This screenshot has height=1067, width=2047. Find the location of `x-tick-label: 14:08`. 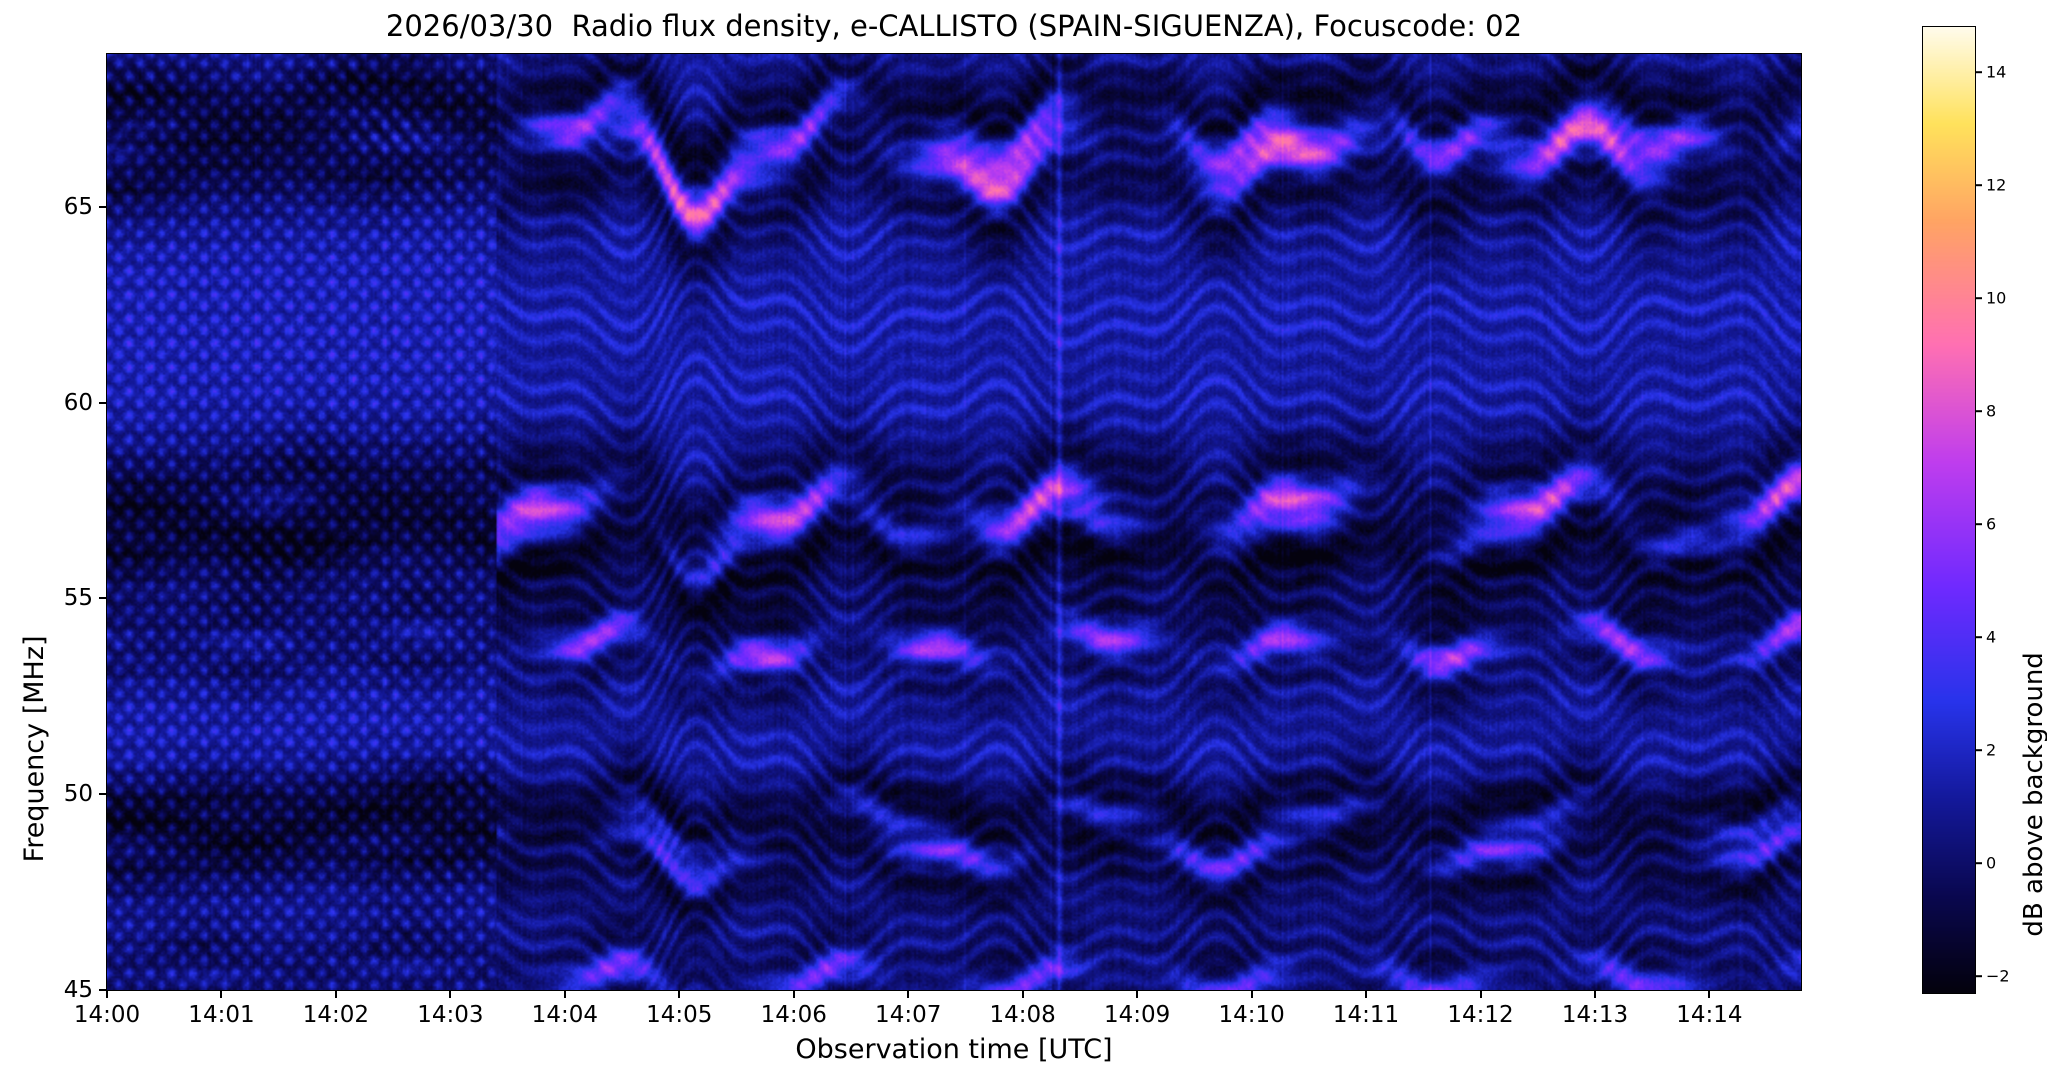

x-tick-label: 14:08 is located at coordinates (1022, 1015).